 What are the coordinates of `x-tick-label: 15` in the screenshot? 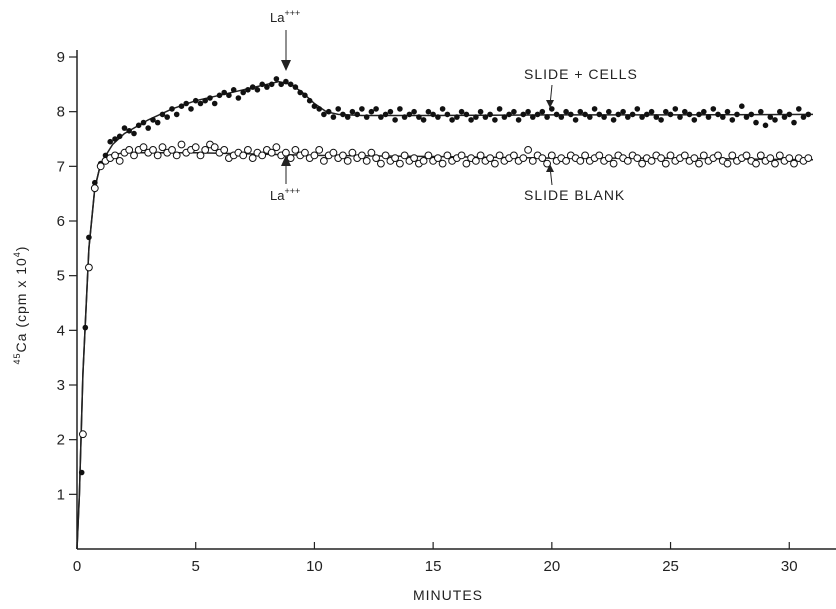 It's located at (433, 566).